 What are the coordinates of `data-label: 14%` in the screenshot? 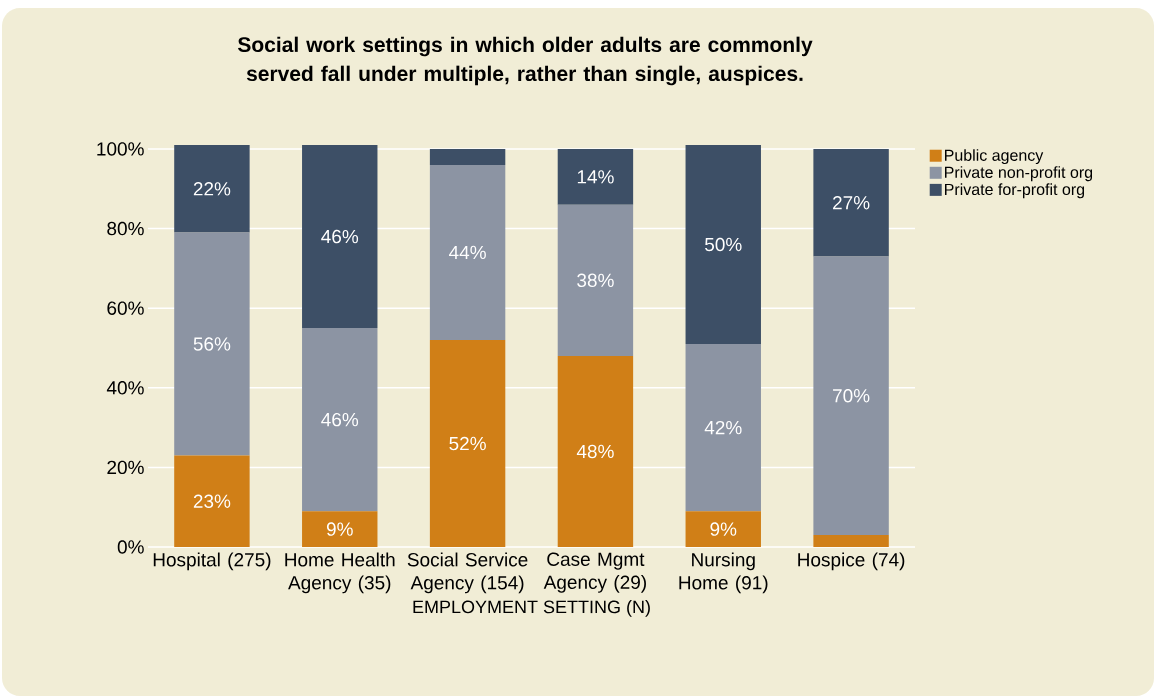 It's located at (595, 177).